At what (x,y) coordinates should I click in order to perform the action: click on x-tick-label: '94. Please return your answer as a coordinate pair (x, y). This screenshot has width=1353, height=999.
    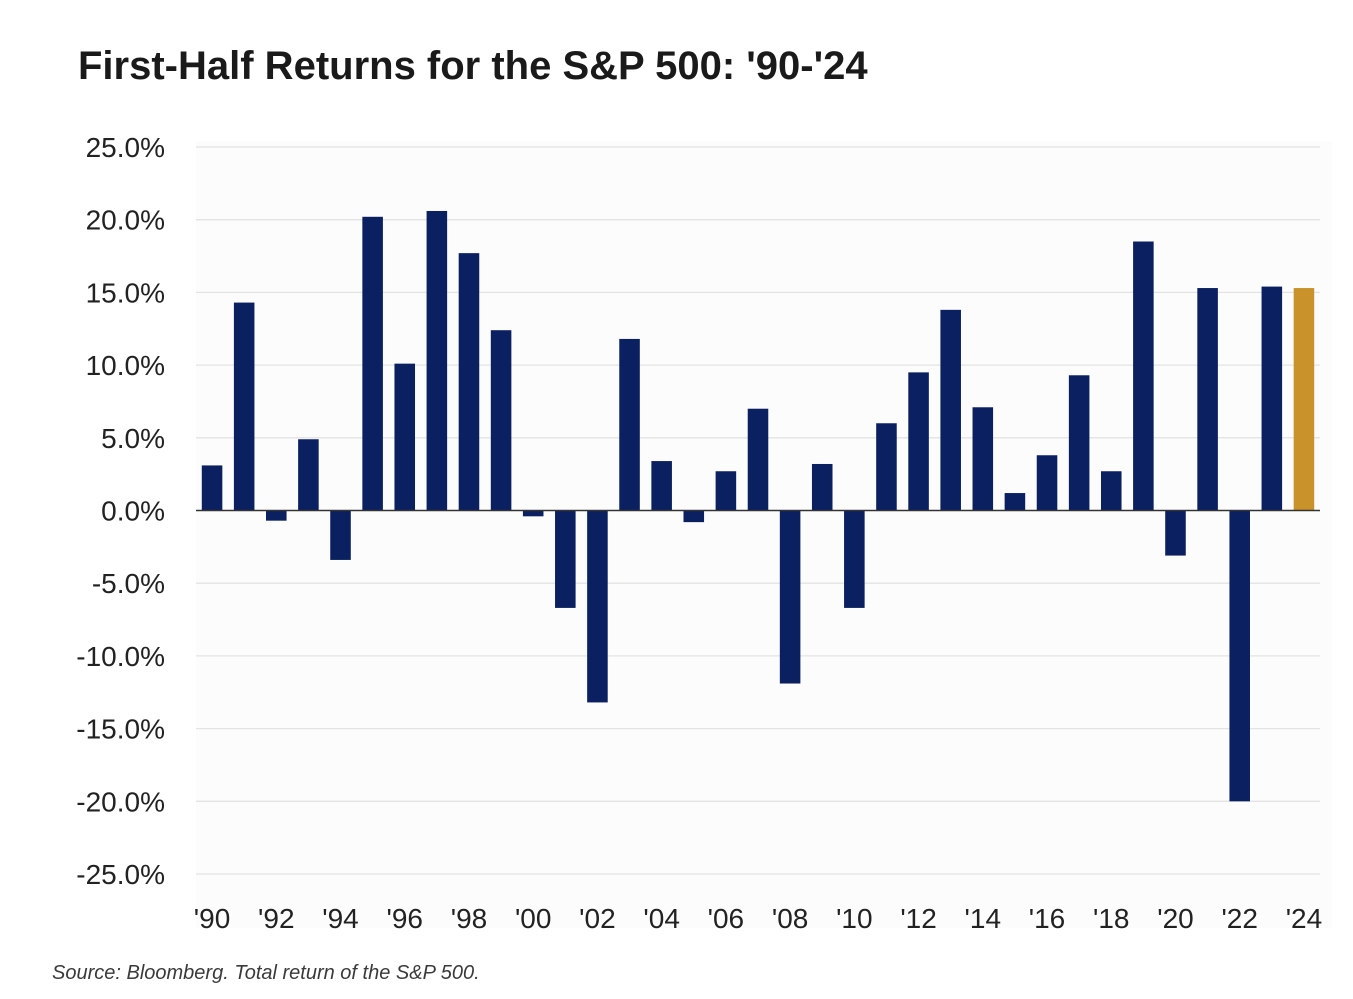
    Looking at the image, I should click on (340, 918).